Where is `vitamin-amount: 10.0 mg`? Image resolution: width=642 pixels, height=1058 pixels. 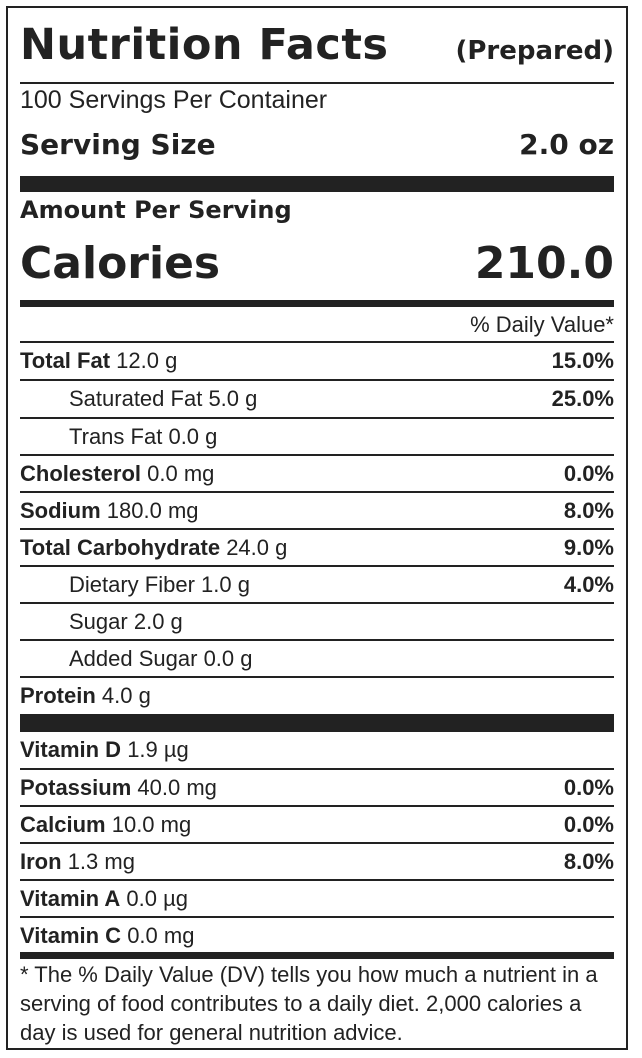 vitamin-amount: 10.0 mg is located at coordinates (151, 824).